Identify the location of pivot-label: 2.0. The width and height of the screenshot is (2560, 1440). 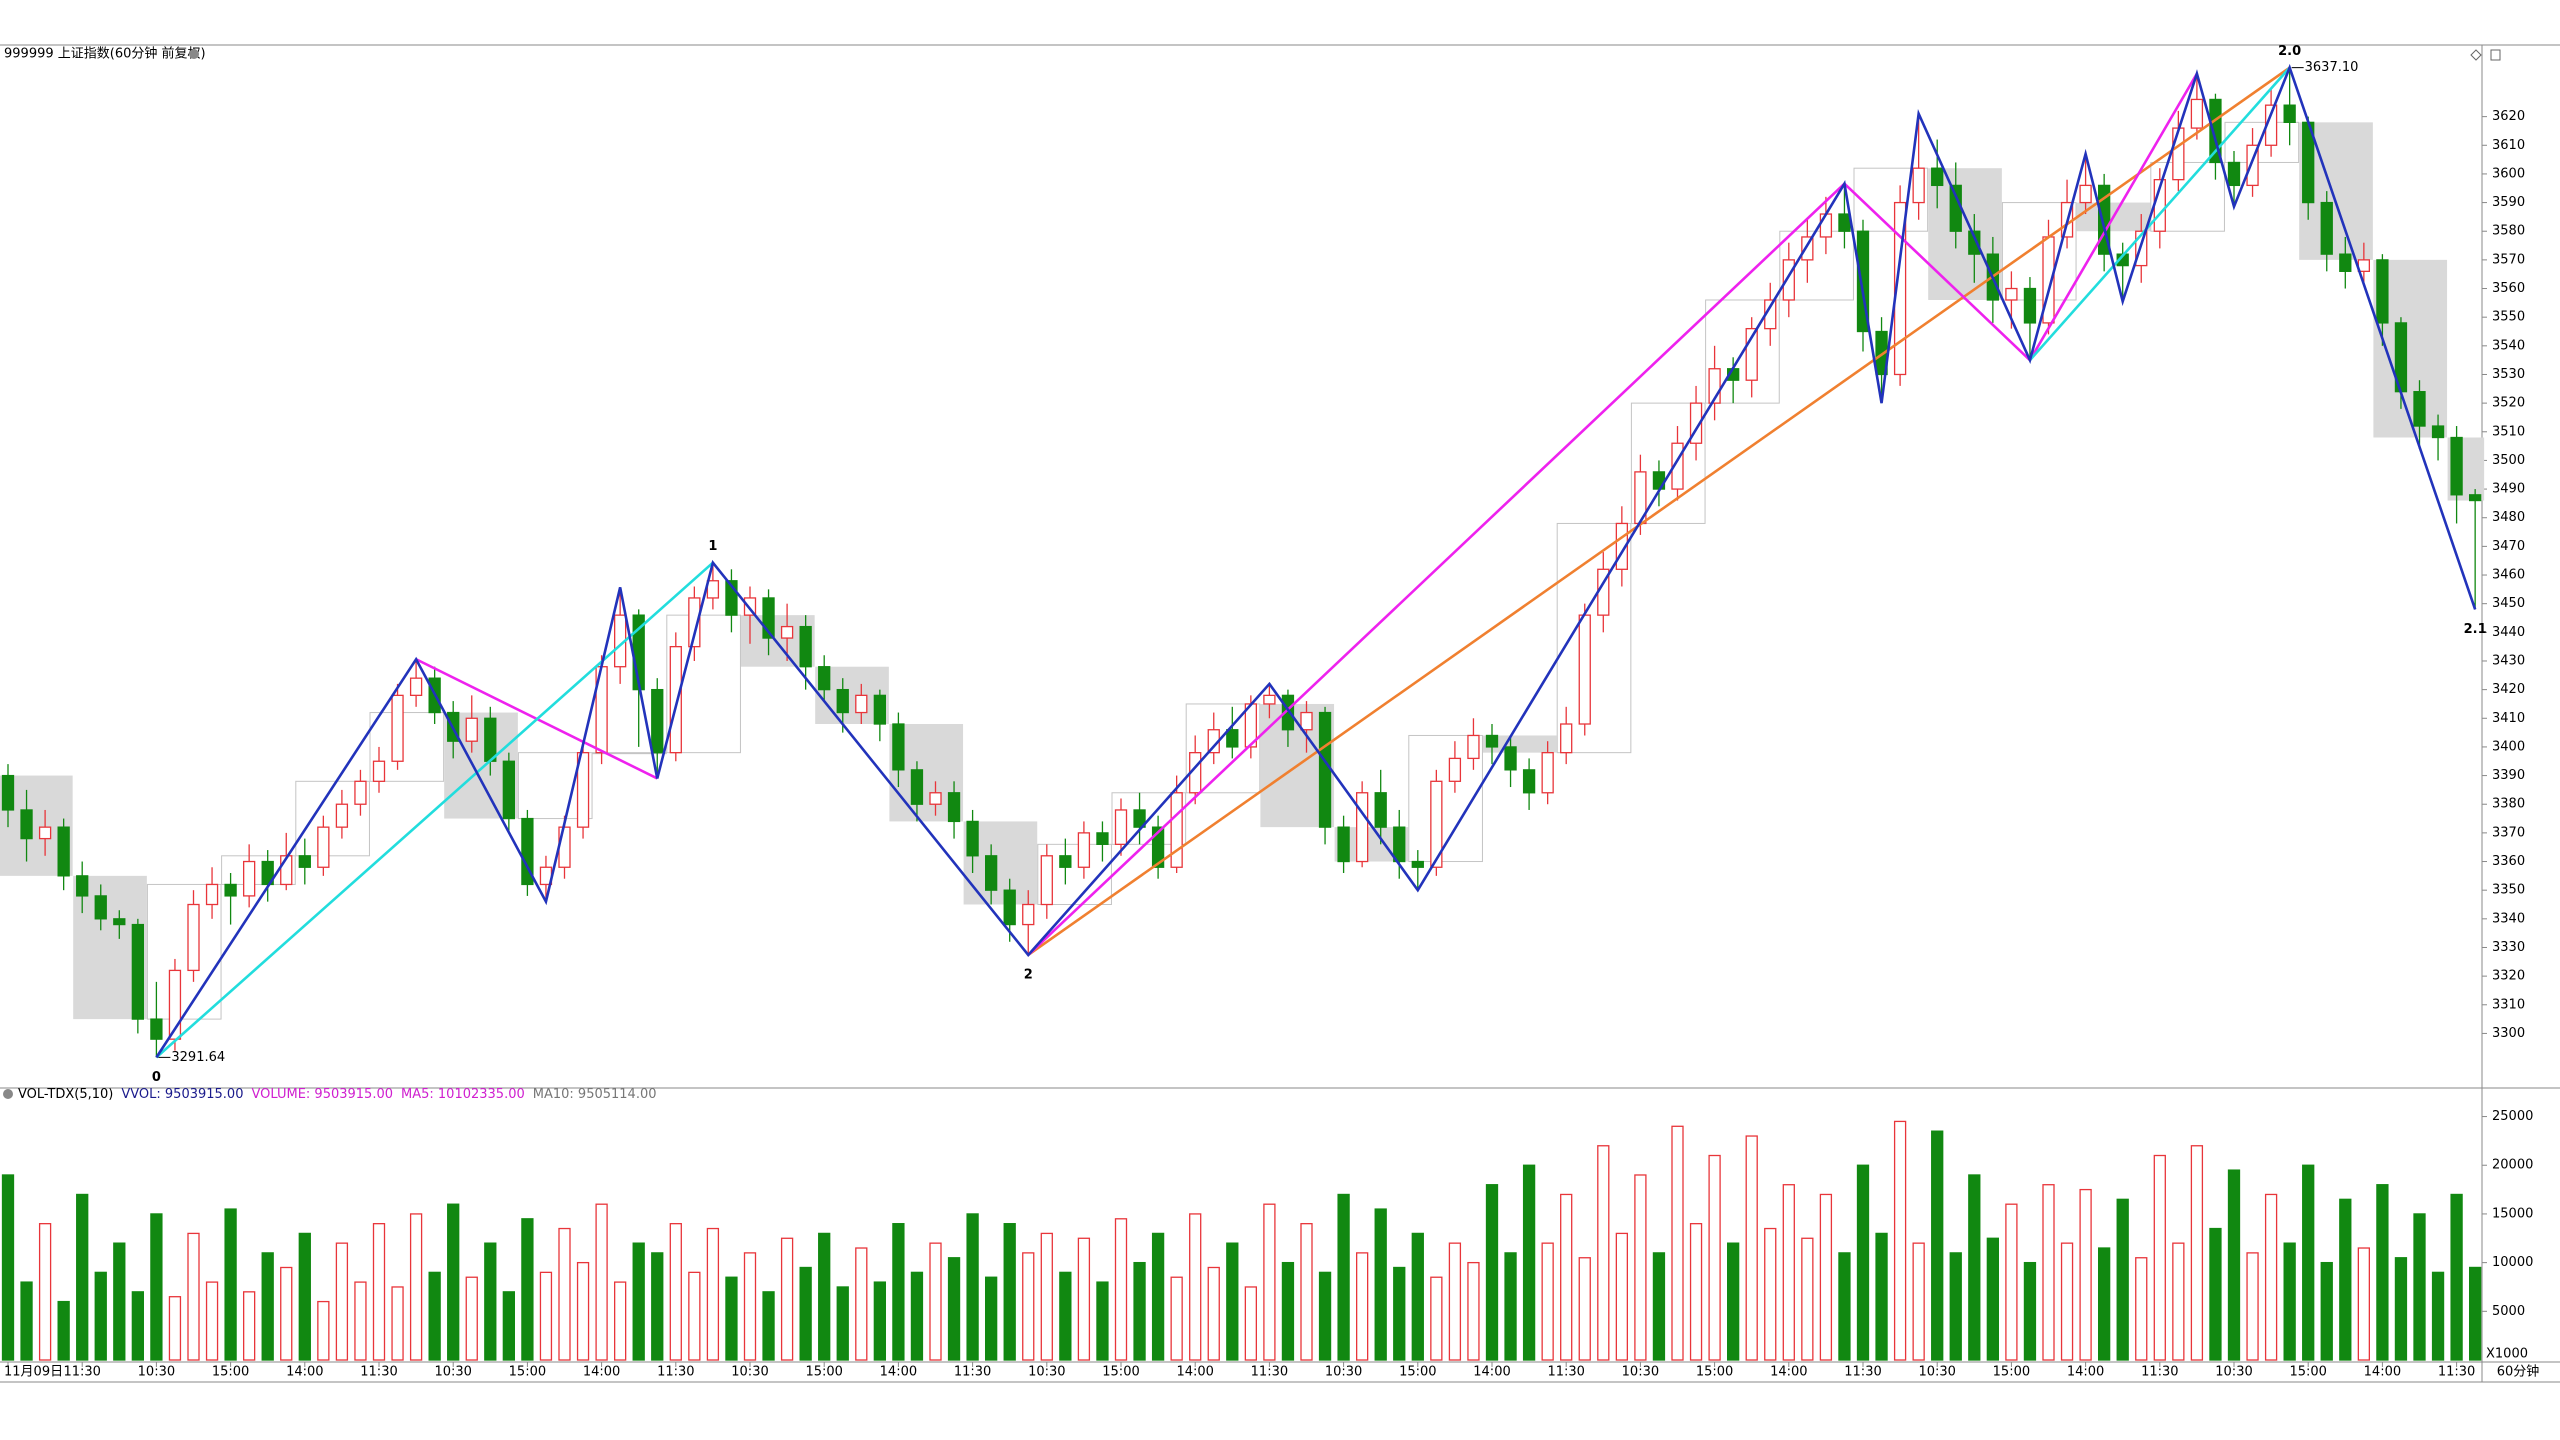
(2289, 51).